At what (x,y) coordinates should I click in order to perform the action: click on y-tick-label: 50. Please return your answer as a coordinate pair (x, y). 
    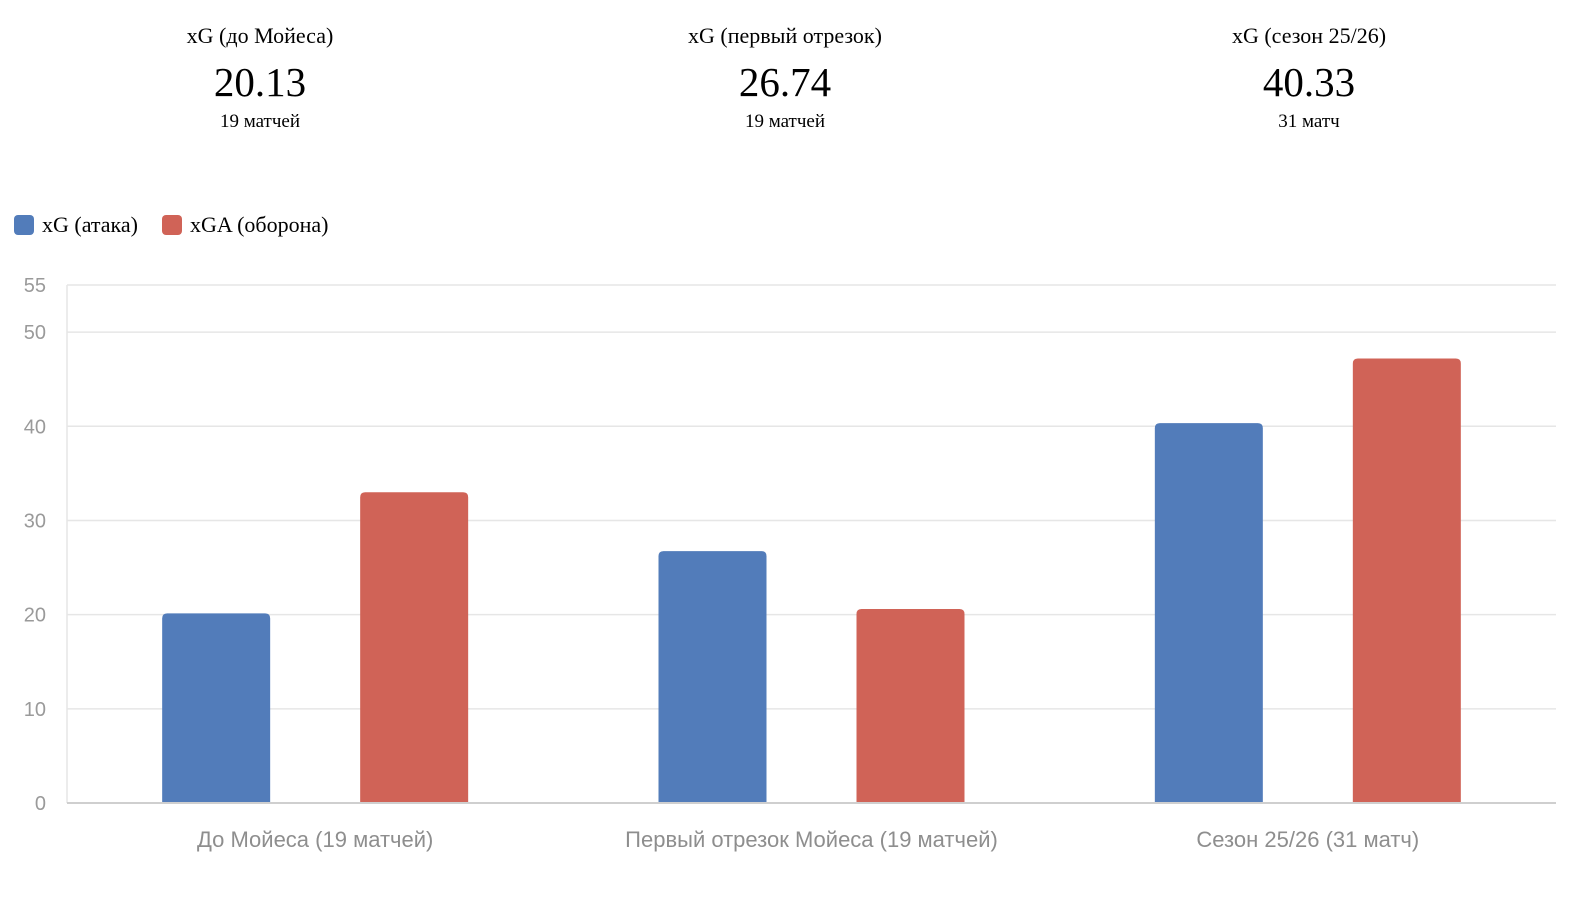
    Looking at the image, I should click on (35, 333).